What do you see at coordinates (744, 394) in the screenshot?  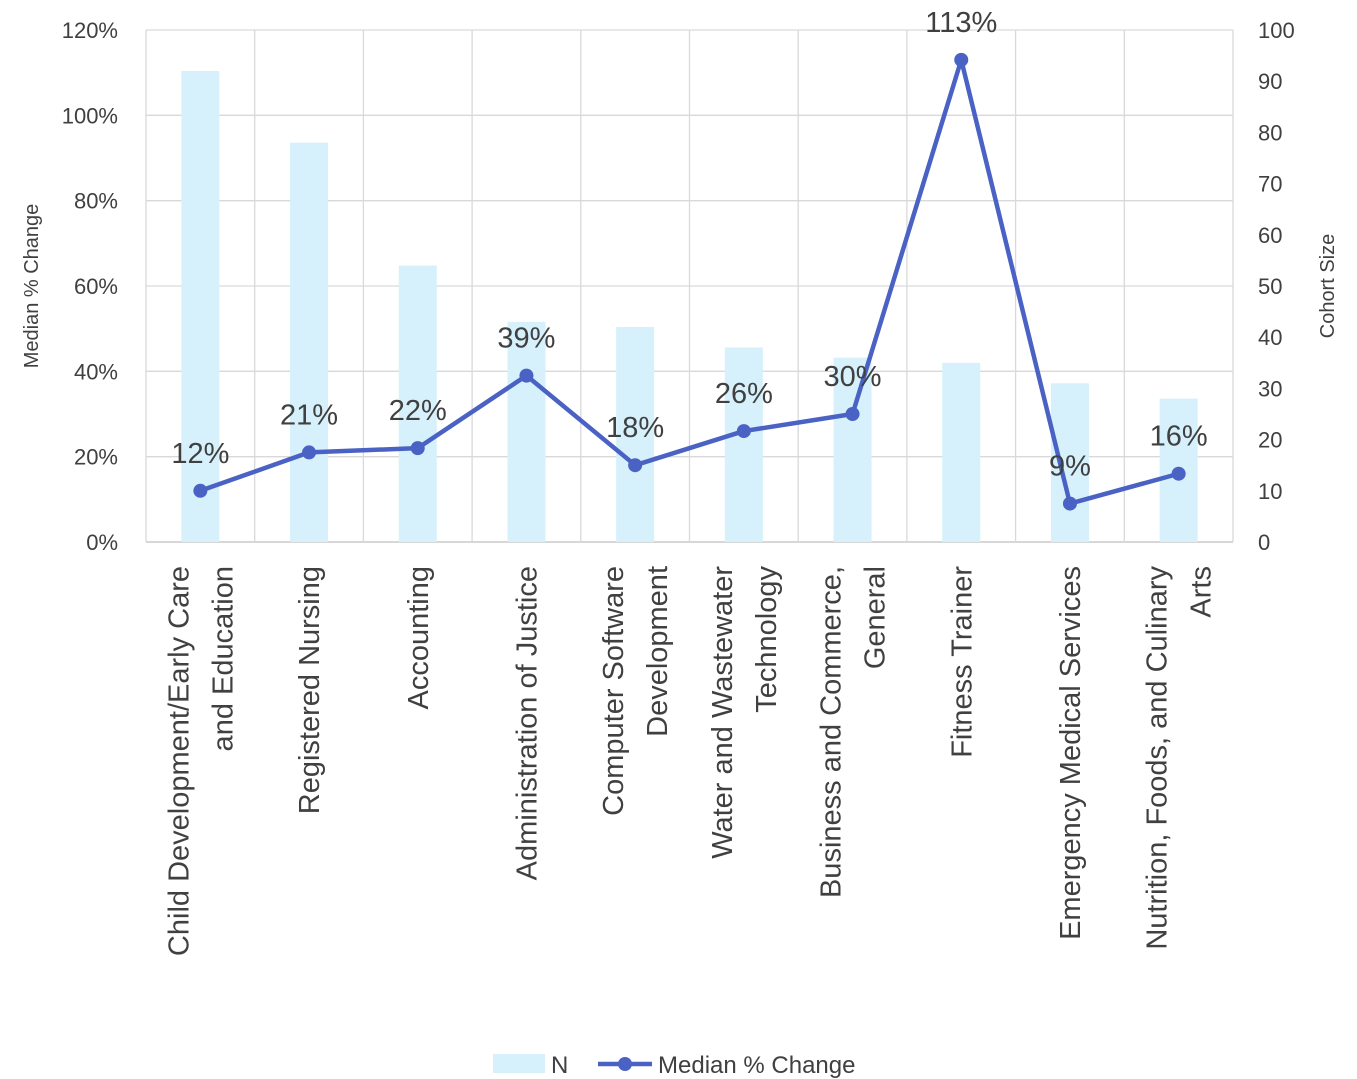 I see `data-label: 26%` at bounding box center [744, 394].